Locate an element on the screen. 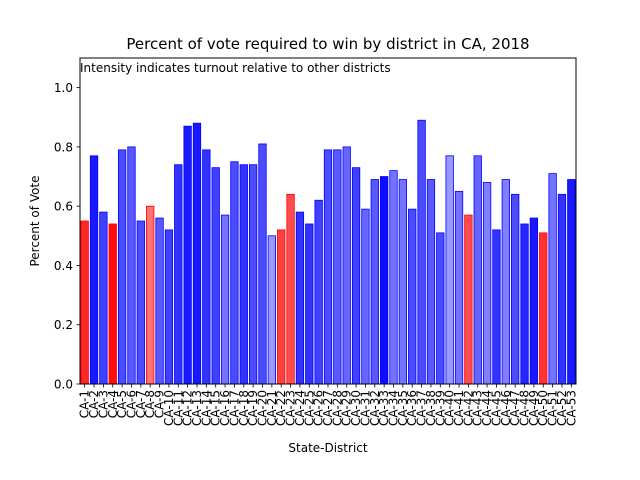  x-tick-label: CA-18 is located at coordinates (244, 408).